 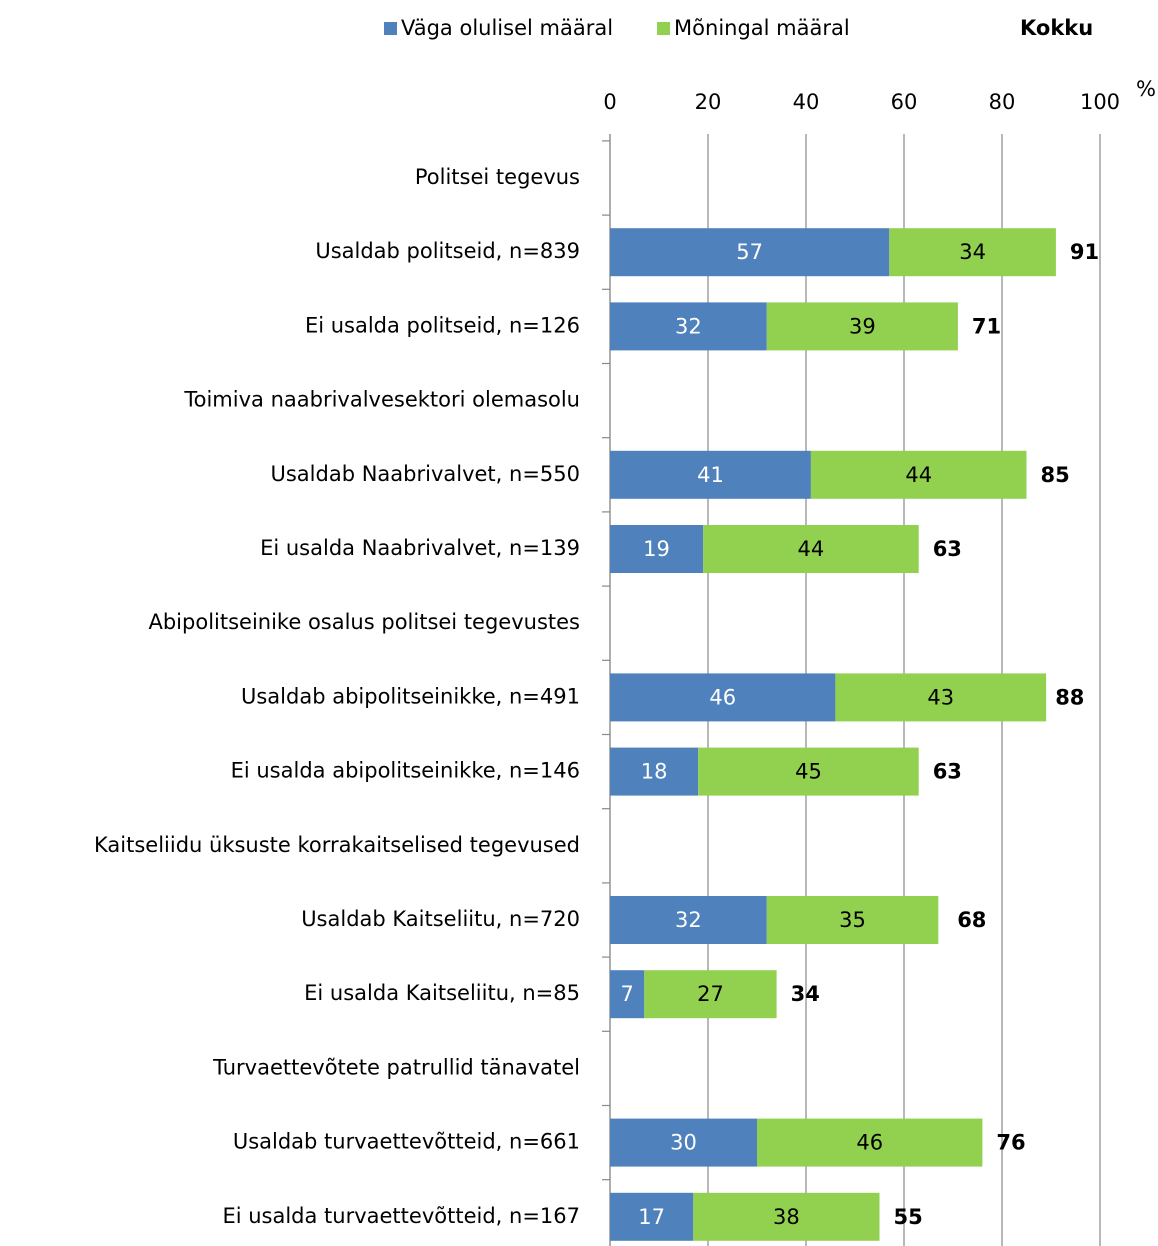 I want to click on data-label: 45, so click(x=808, y=772).